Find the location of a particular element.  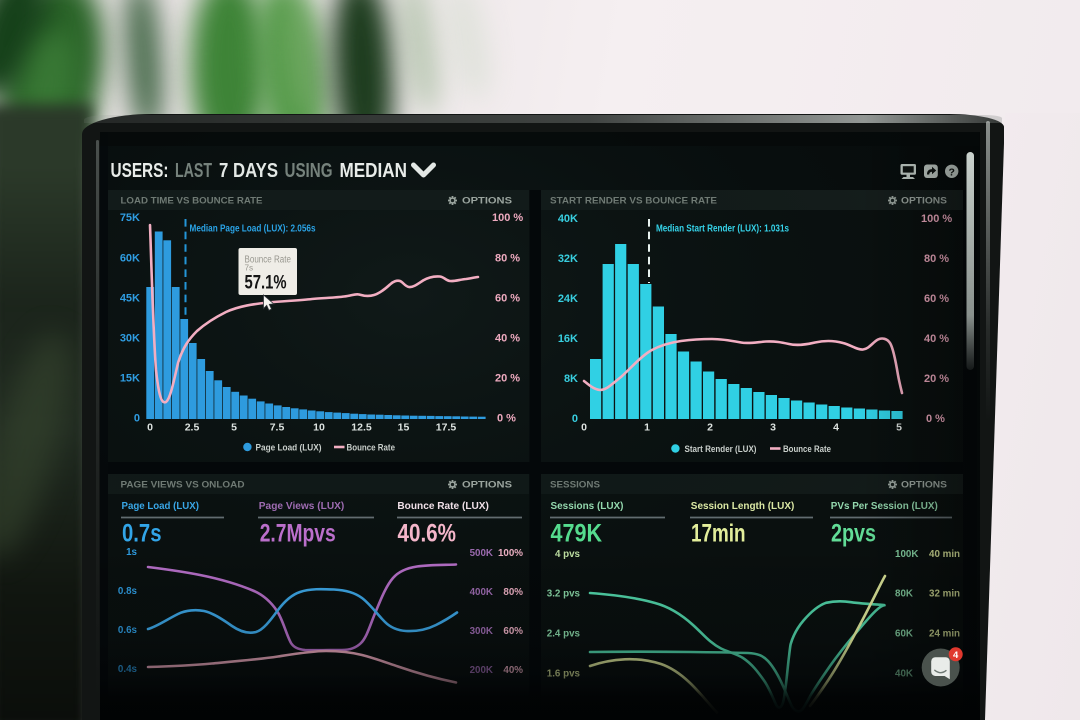

svg-text: Session Length (LUX) is located at coordinates (743, 506).